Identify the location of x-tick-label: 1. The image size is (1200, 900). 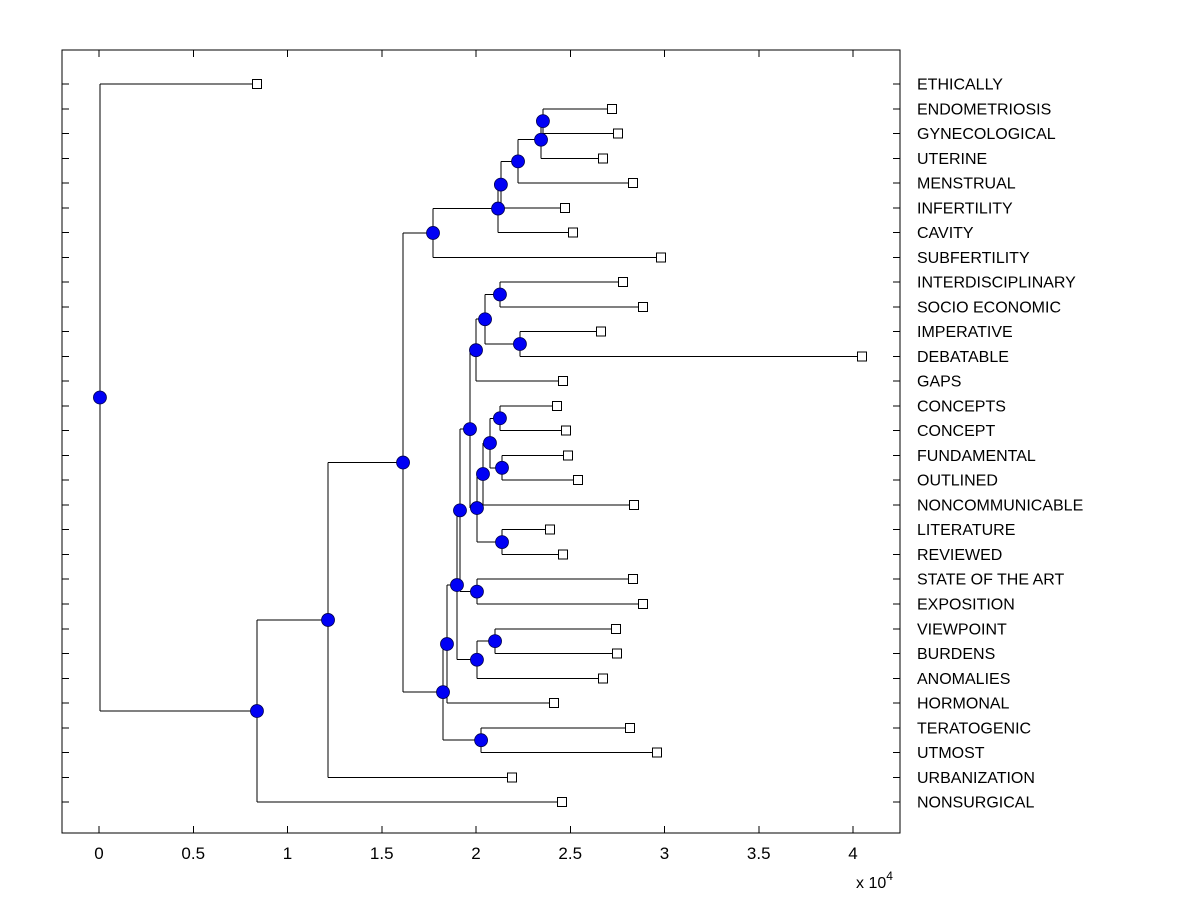
(287, 853).